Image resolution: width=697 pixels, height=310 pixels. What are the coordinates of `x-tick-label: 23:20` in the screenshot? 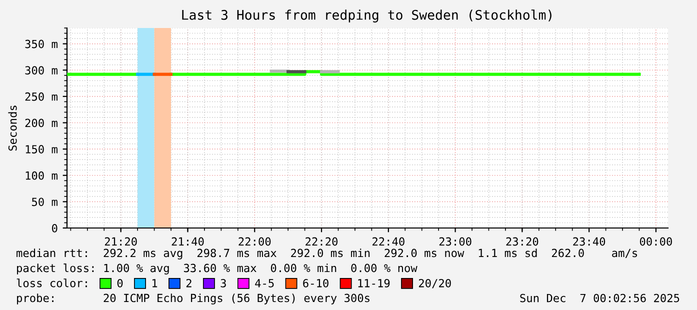 It's located at (522, 241).